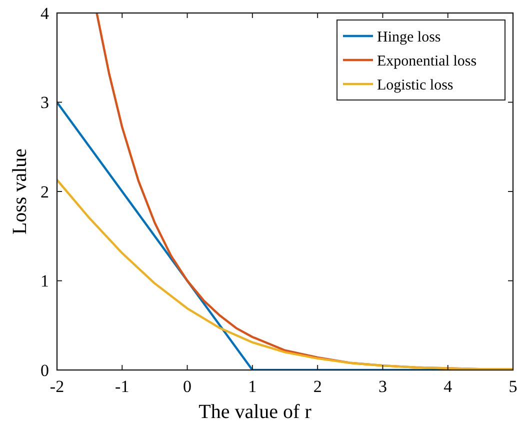 The height and width of the screenshot is (430, 517). What do you see at coordinates (427, 61) in the screenshot?
I see `legend-label: Exponential loss` at bounding box center [427, 61].